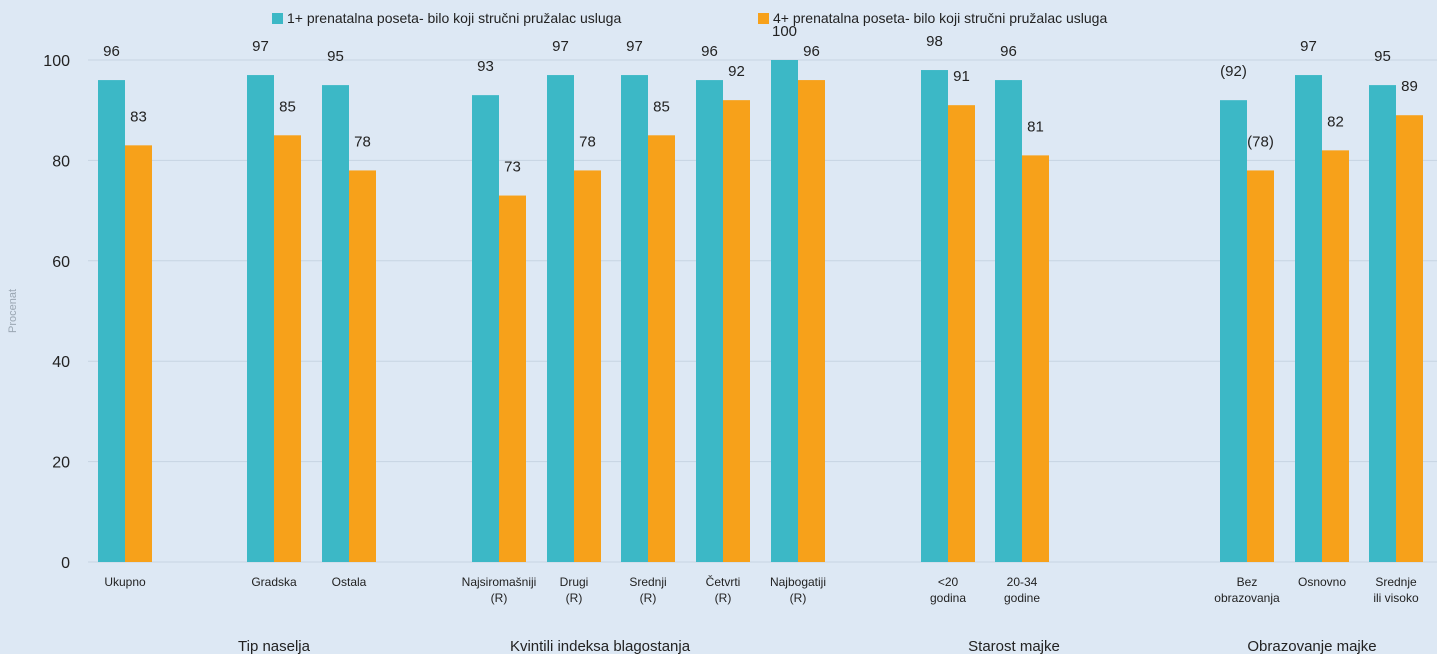 The height and width of the screenshot is (654, 1437). Describe the element at coordinates (485, 66) in the screenshot. I see `data-label: 93` at that location.